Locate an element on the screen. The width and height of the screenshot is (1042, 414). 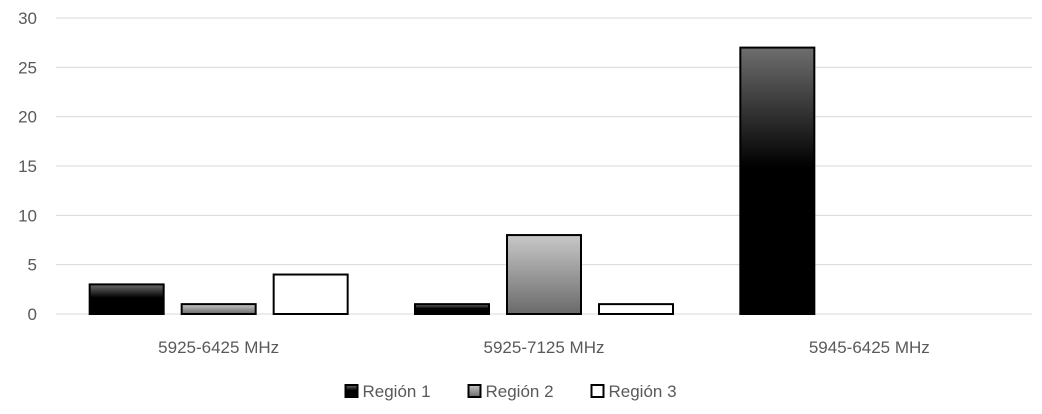
legend-label: Región 2 is located at coordinates (520, 391).